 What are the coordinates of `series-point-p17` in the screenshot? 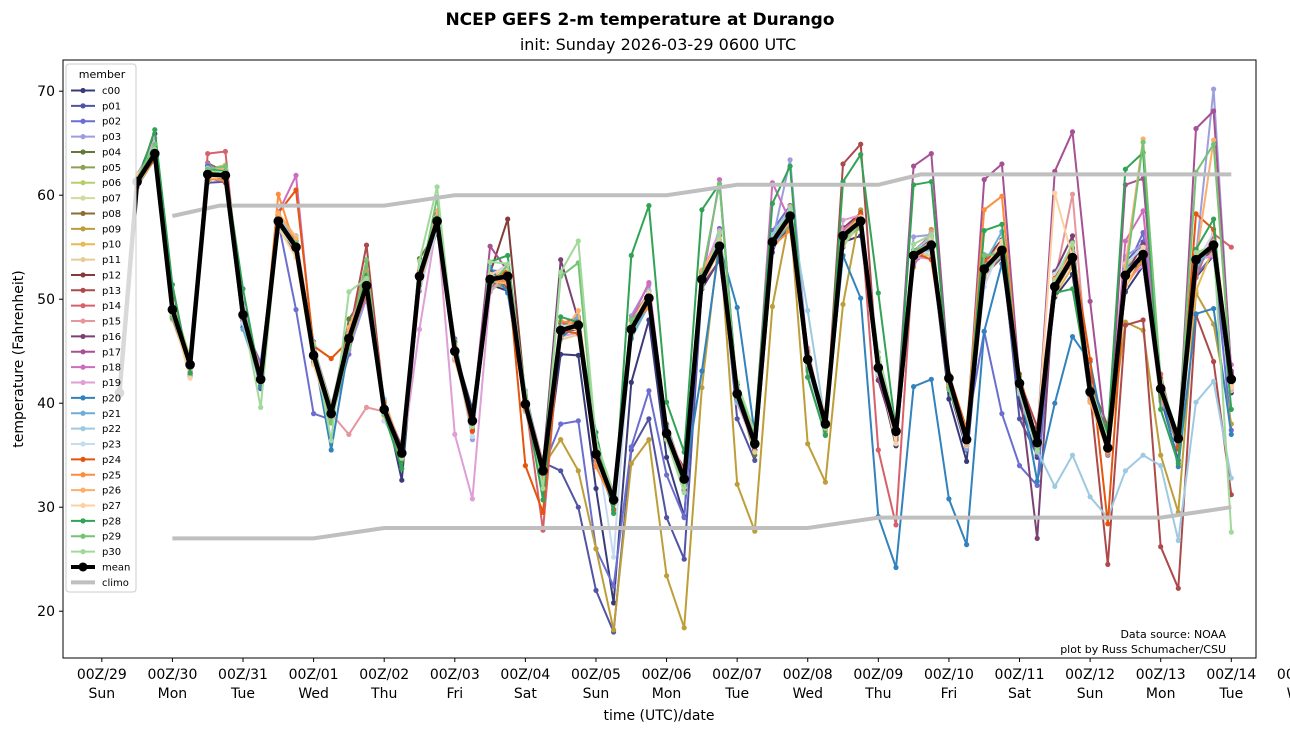 It's located at (931, 154).